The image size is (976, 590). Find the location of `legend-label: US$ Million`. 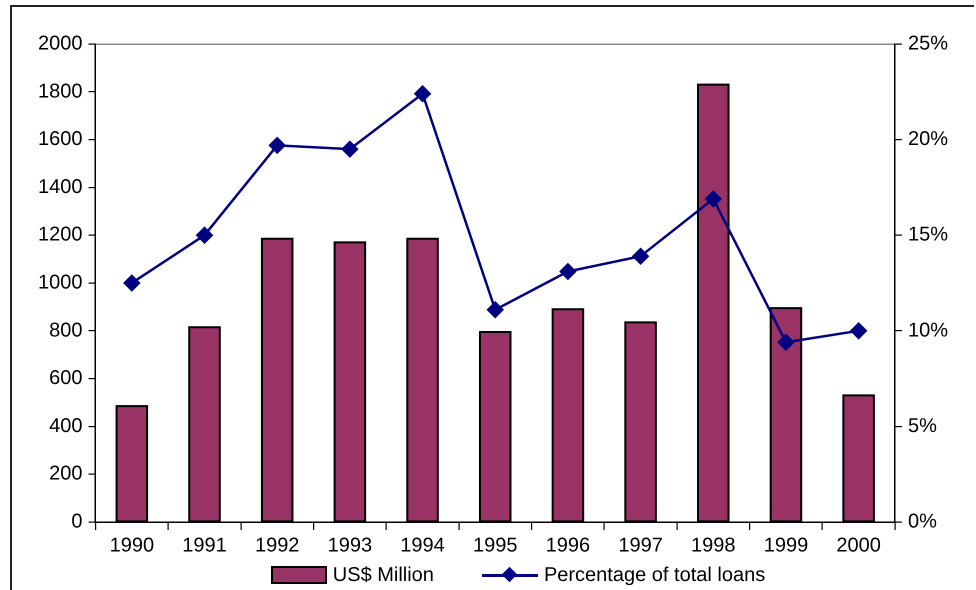

legend-label: US$ Million is located at coordinates (383, 575).